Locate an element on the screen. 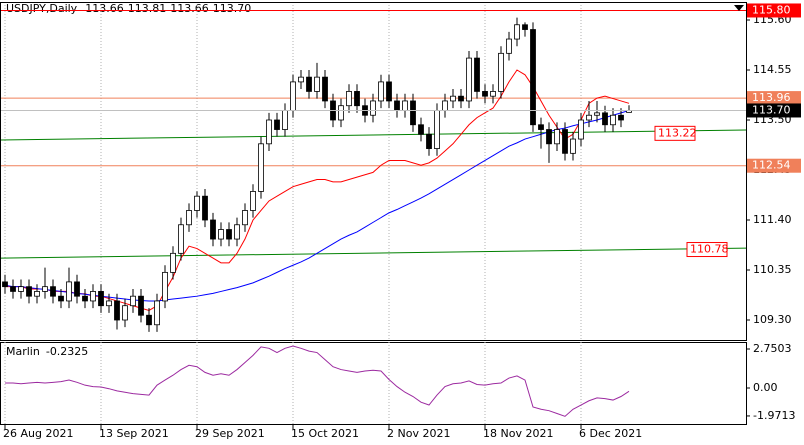  scroll-marker is located at coordinates (739, 8).